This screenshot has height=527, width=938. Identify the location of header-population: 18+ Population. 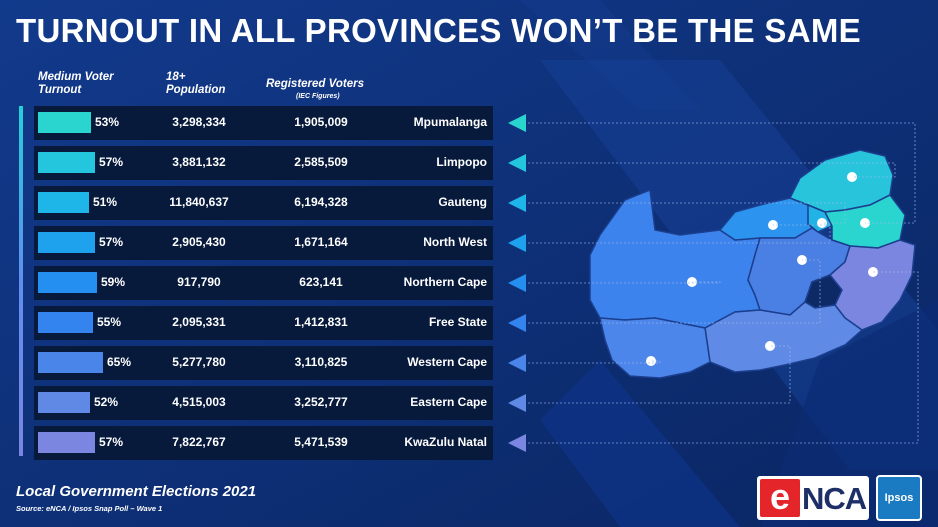
(196, 83).